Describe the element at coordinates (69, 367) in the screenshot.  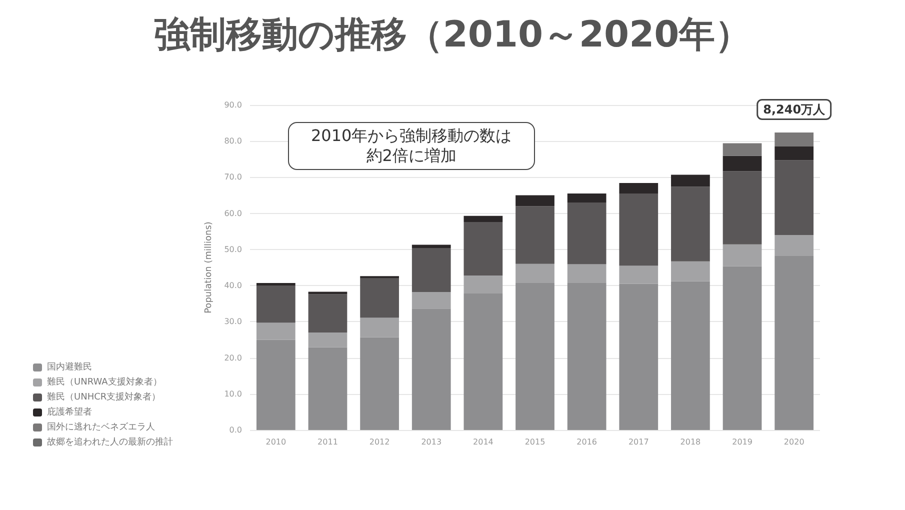
I see `legend-label: 国内避難民` at that location.